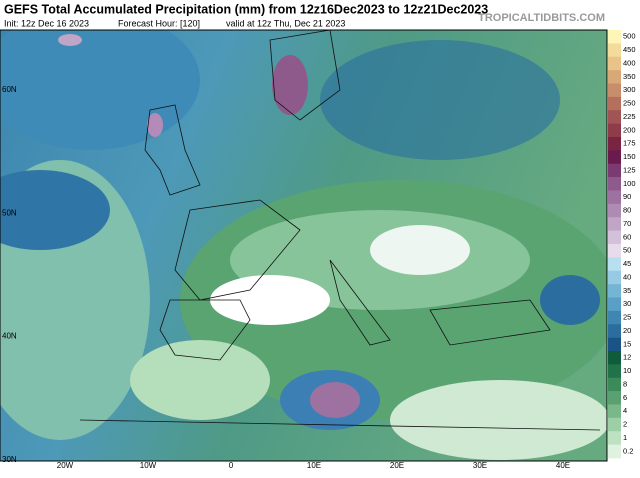 The image size is (640, 478). I want to click on lon-label: 20E, so click(397, 465).